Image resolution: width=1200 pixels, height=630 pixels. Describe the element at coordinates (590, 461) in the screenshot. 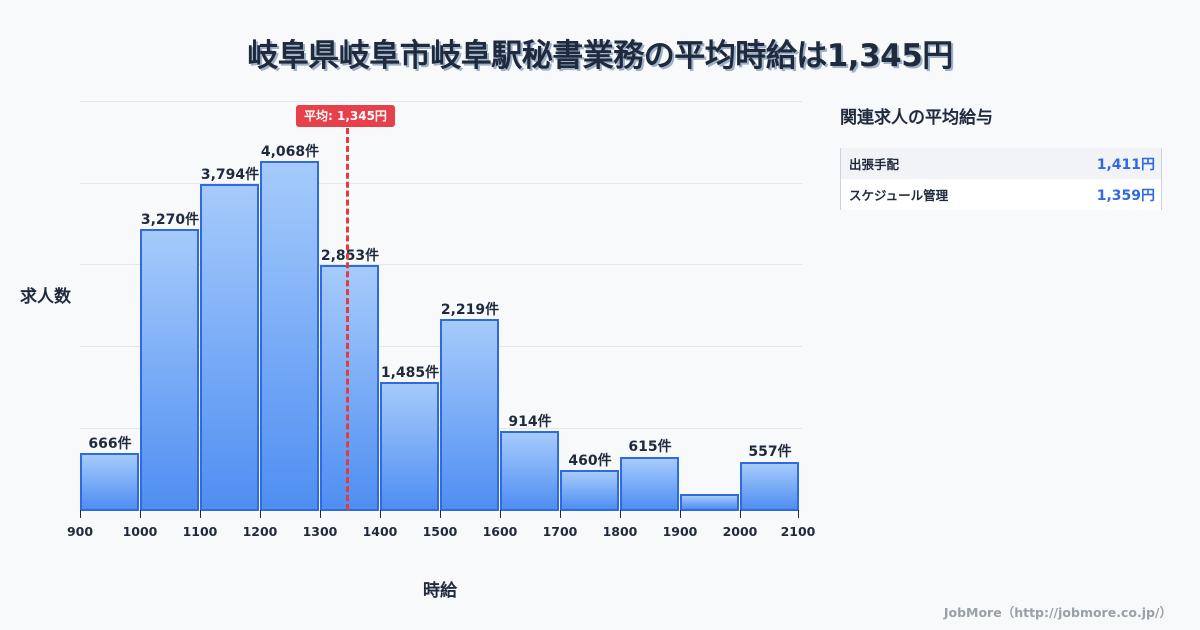

I see `bar-value-label: 460件` at that location.